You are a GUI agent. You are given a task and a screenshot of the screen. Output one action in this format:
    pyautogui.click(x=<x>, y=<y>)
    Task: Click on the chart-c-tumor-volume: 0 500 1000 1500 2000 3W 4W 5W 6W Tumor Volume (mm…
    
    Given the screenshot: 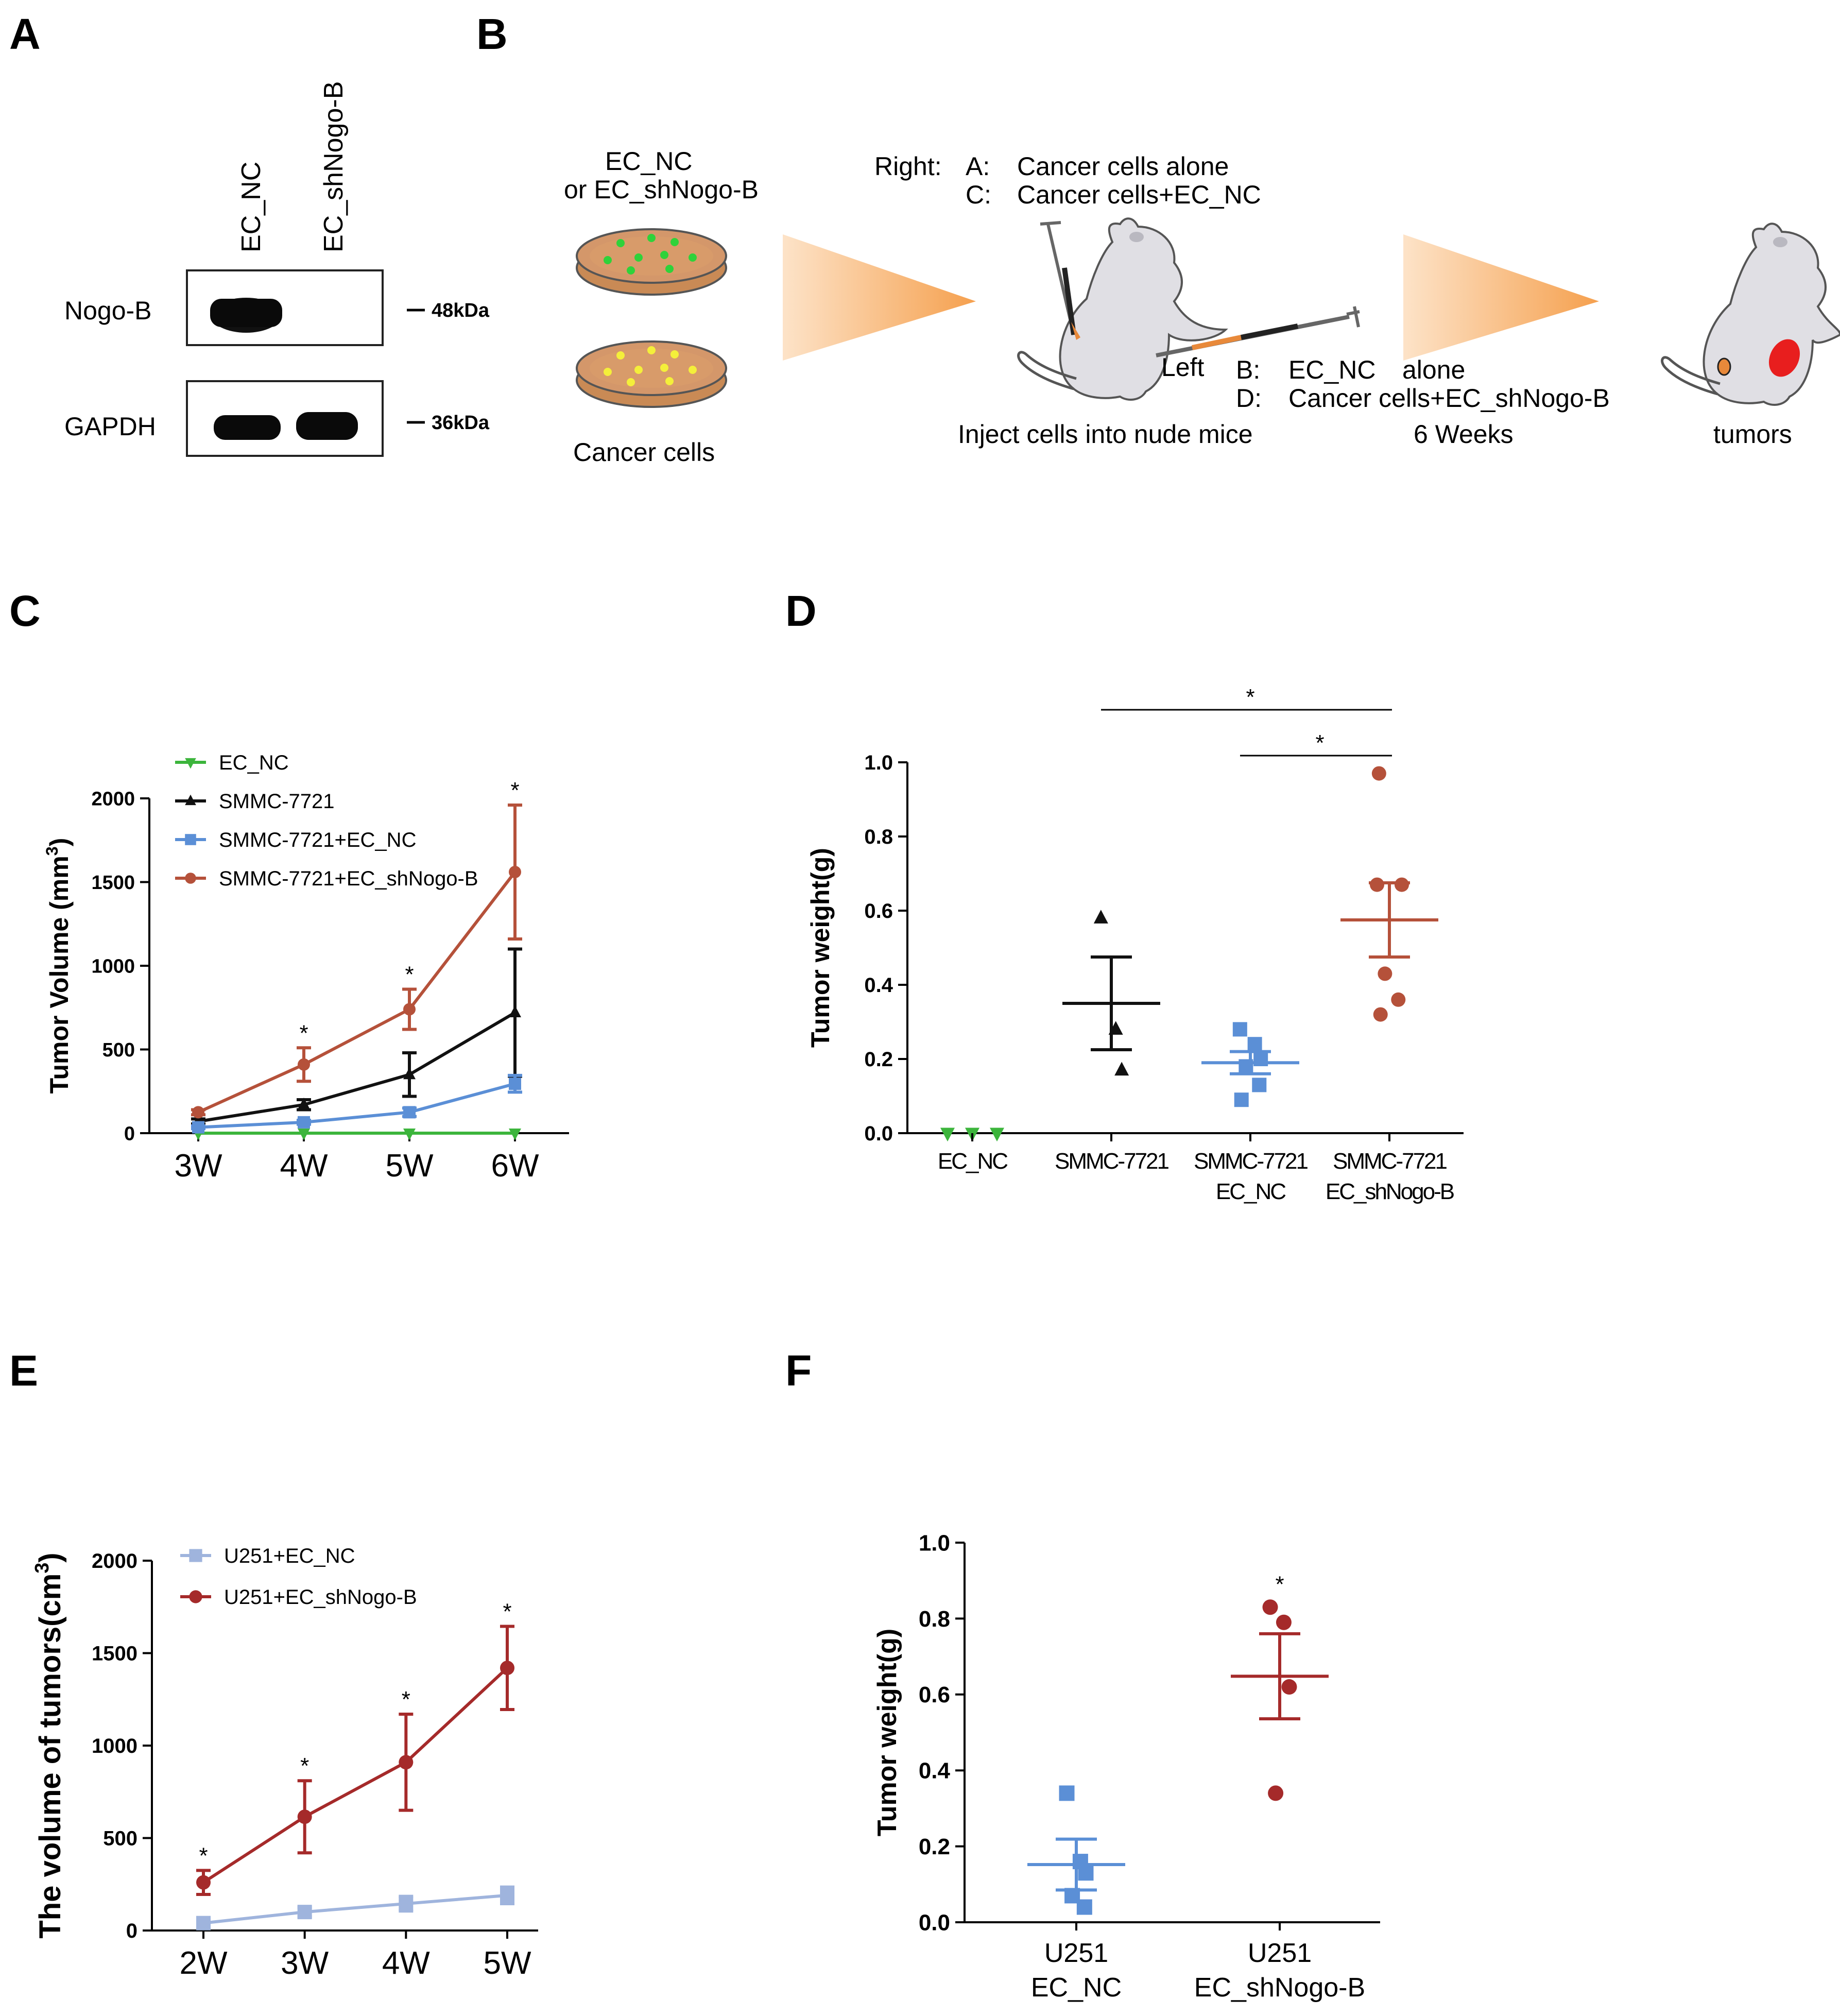 What is the action you would take?
    pyautogui.click(x=306, y=968)
    